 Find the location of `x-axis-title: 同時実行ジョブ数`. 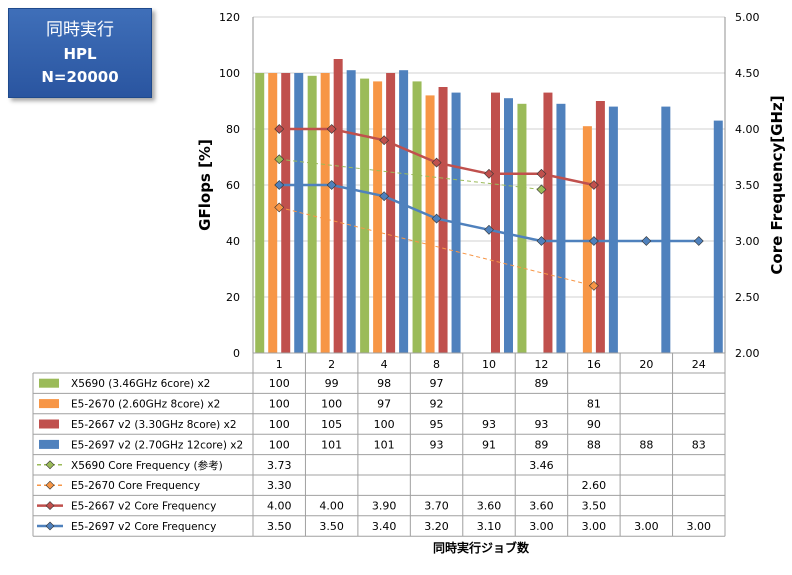

x-axis-title: 同時実行ジョブ数 is located at coordinates (481, 547).